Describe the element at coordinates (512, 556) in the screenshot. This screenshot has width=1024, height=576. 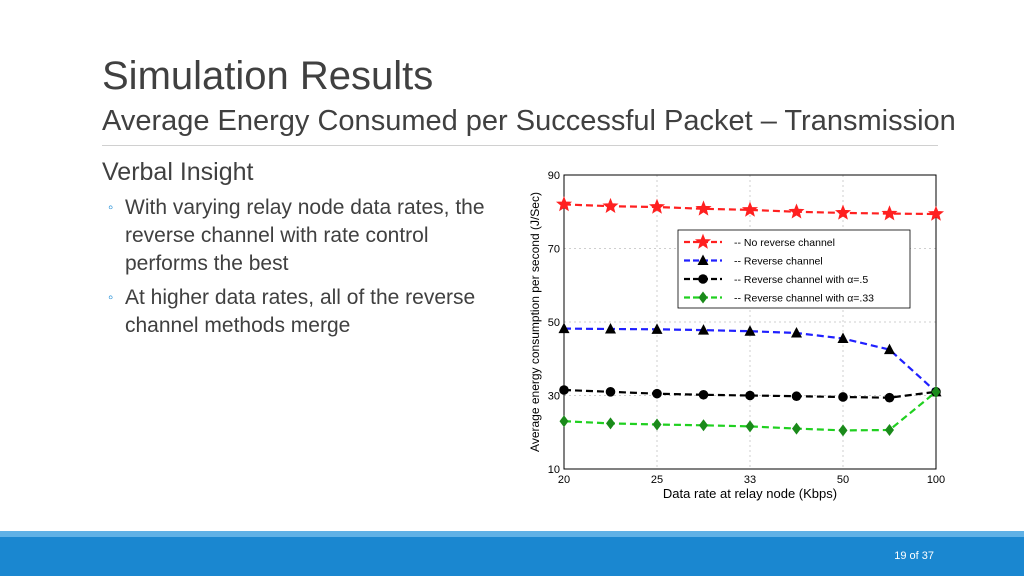
I see `footer-bar: 19 of 37` at that location.